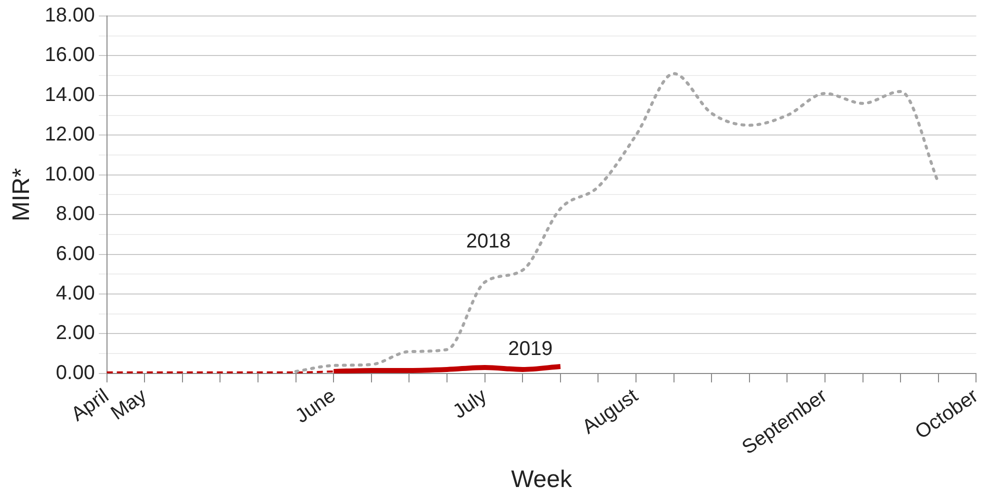  What do you see at coordinates (69, 135) in the screenshot?
I see `y-tick-label: 12.00` at bounding box center [69, 135].